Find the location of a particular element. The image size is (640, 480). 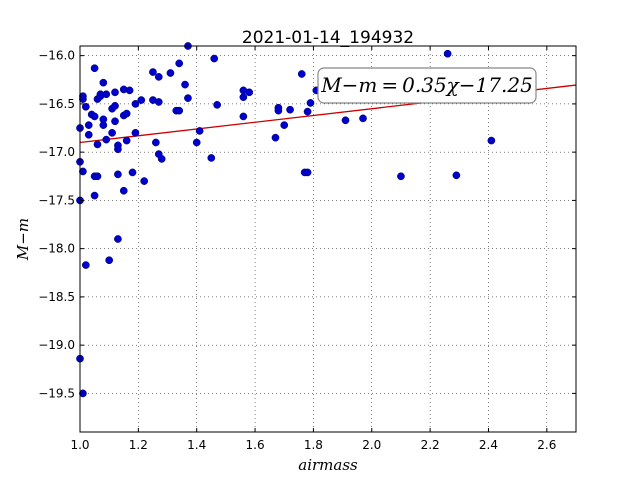

fit-annotation-box is located at coordinates (427, 85).